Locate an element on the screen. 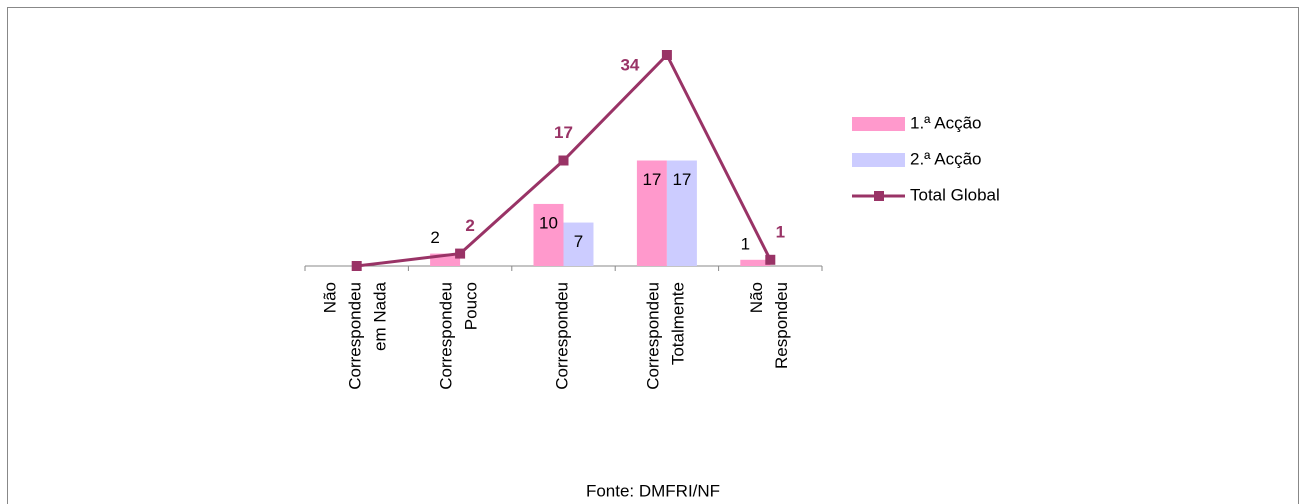  source: Fonte: DMFRI/NF is located at coordinates (653, 490).